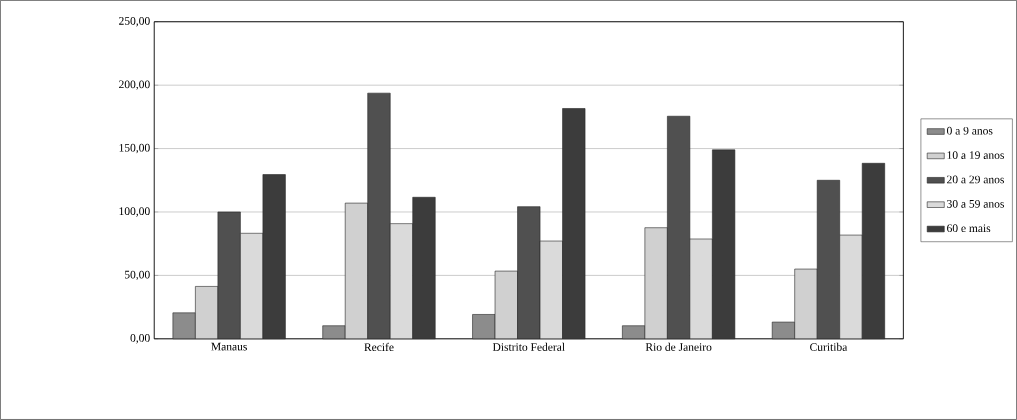 The height and width of the screenshot is (420, 1017). Describe the element at coordinates (829, 346) in the screenshot. I see `x-tick-label: Curitiba` at that location.